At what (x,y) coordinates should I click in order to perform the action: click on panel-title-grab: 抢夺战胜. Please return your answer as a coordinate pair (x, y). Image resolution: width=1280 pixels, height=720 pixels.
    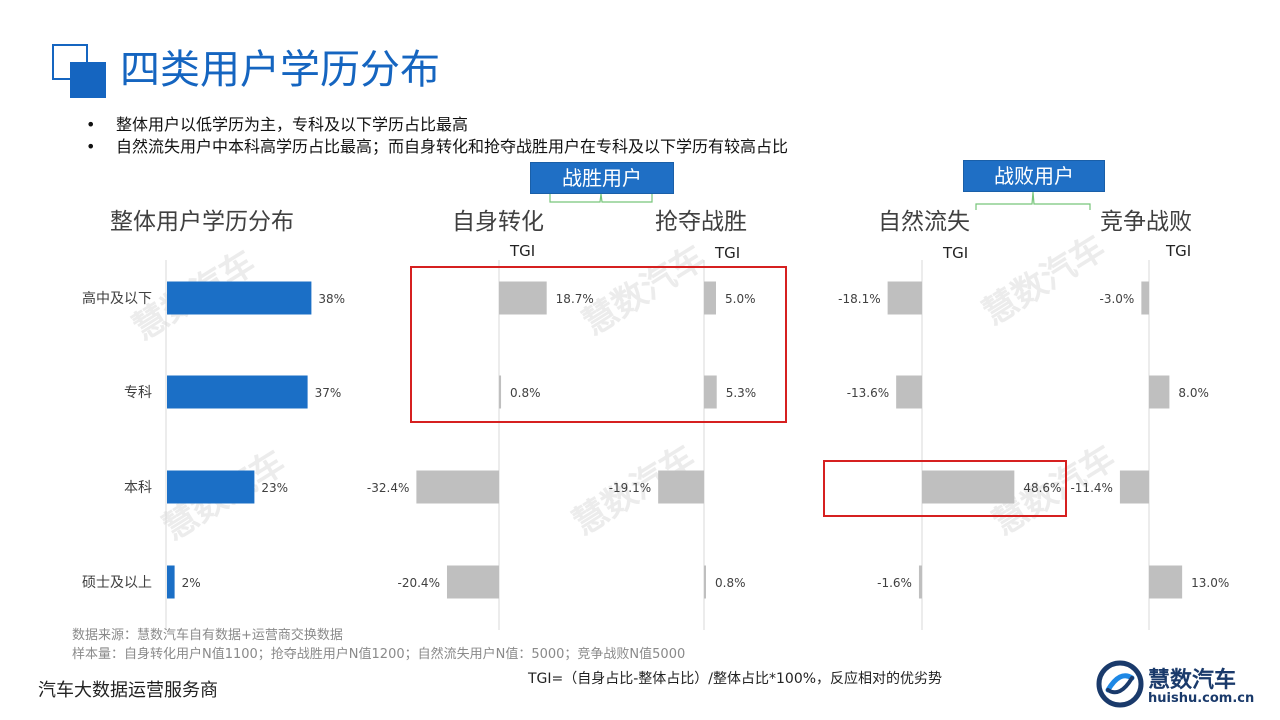
    Looking at the image, I should click on (701, 222).